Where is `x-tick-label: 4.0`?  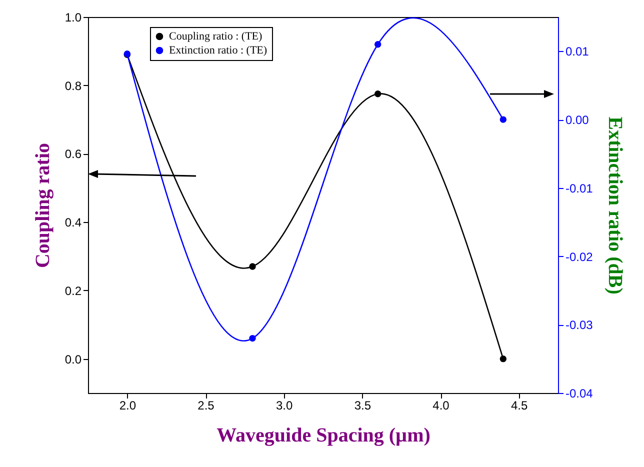
x-tick-label: 4.0 is located at coordinates (441, 405).